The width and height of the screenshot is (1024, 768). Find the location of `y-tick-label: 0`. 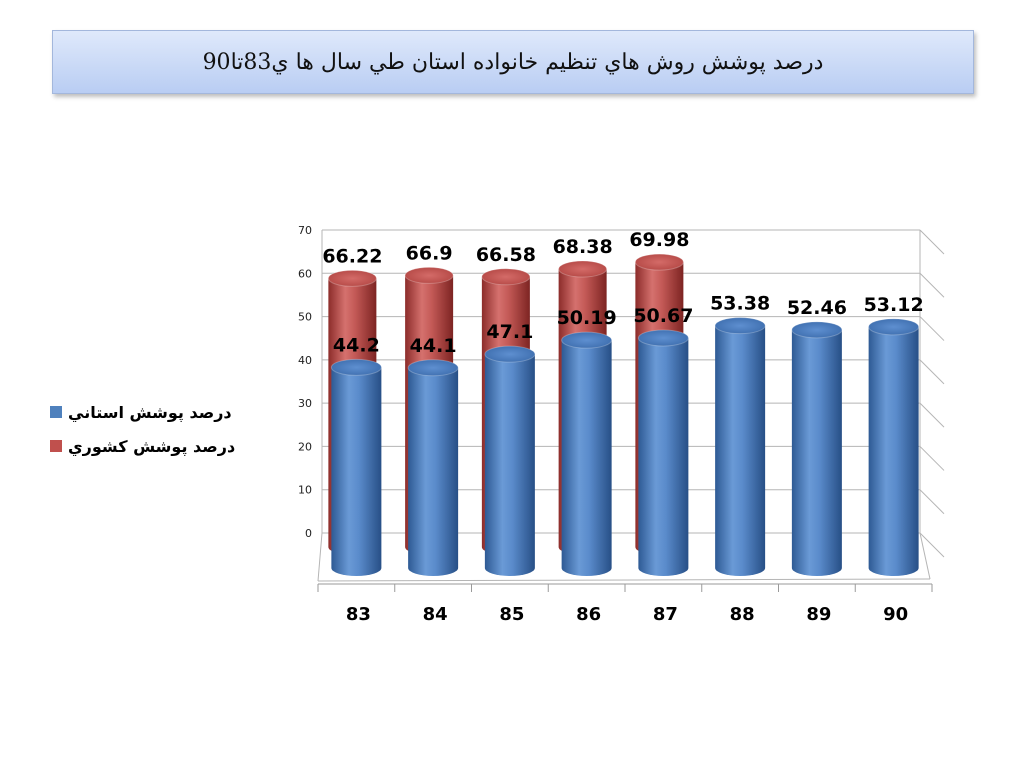

y-tick-label: 0 is located at coordinates (308, 533).